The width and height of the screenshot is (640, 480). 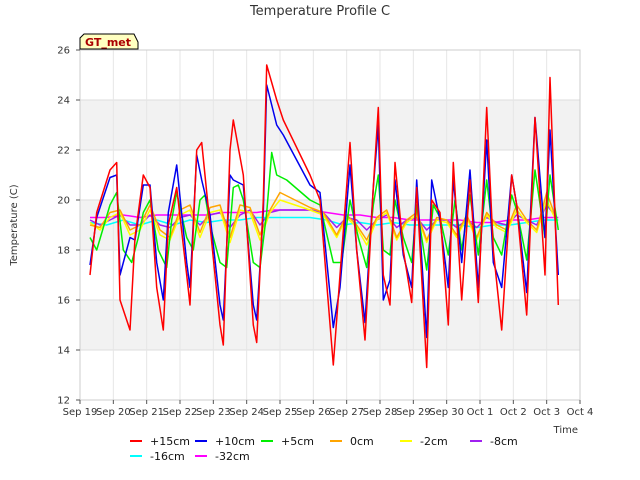 What do you see at coordinates (63, 401) in the screenshot?
I see `y-tick-label: 12` at bounding box center [63, 401].